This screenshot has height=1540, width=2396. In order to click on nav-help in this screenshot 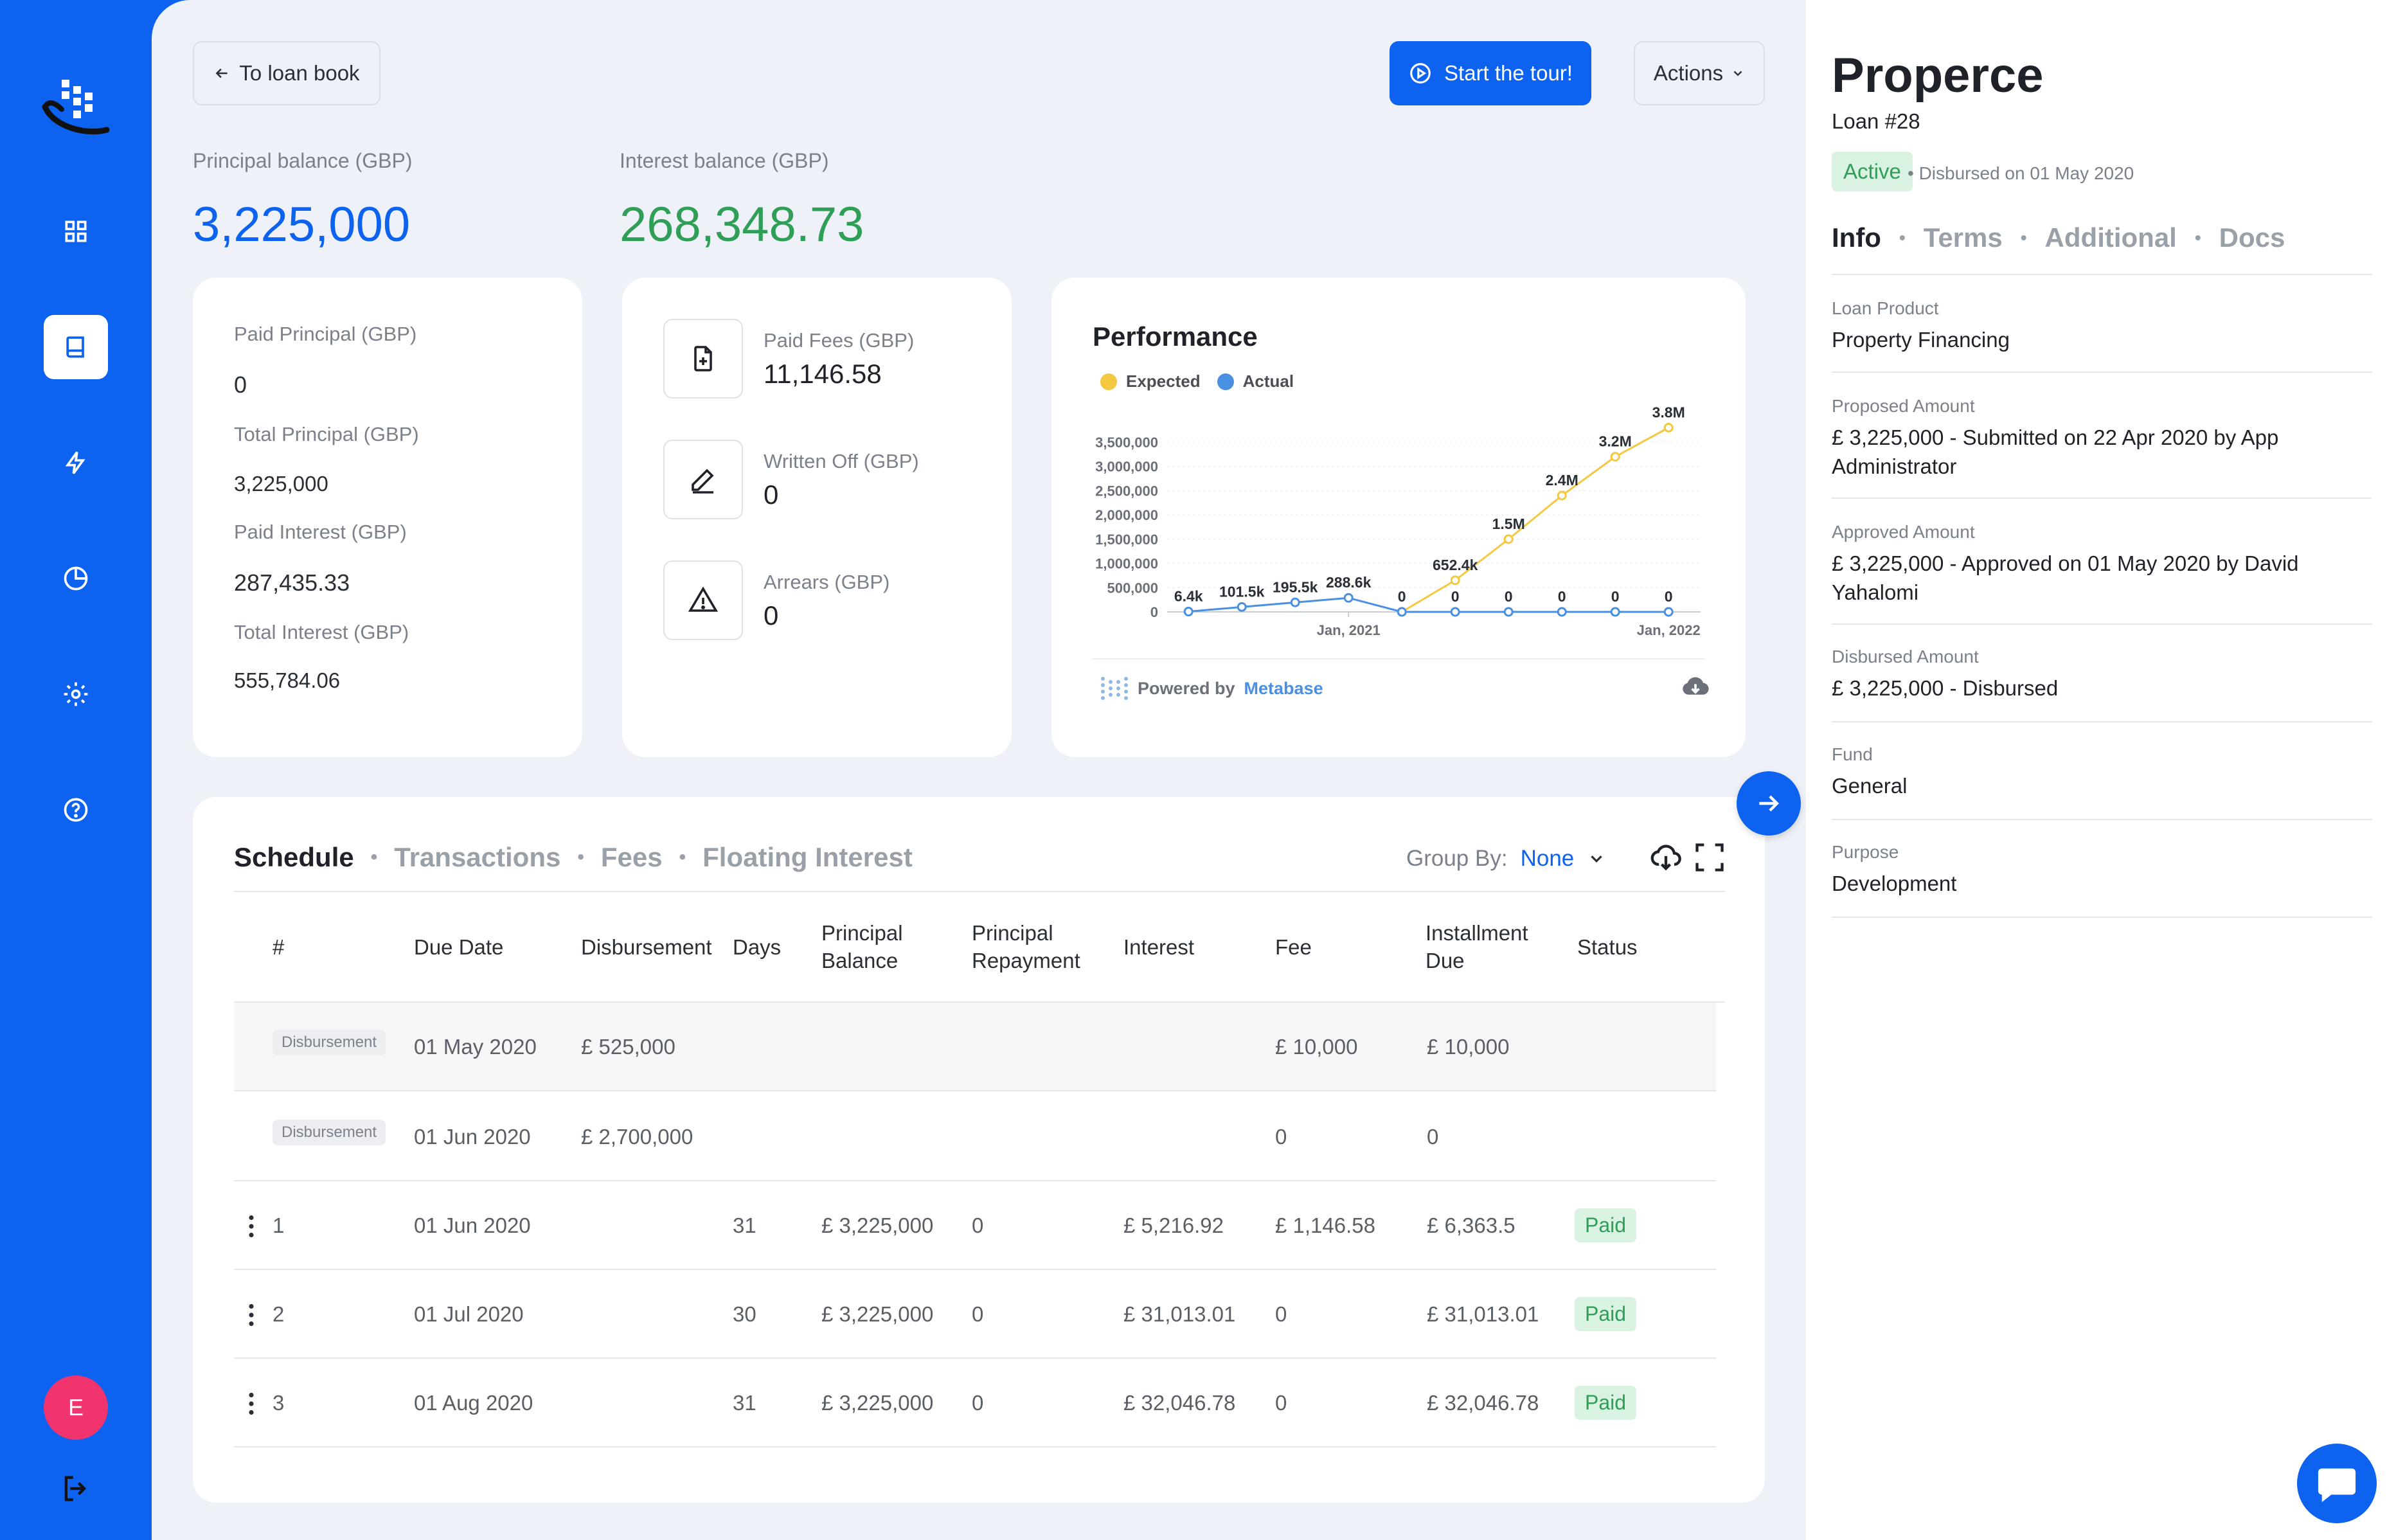, I will do `click(76, 810)`.